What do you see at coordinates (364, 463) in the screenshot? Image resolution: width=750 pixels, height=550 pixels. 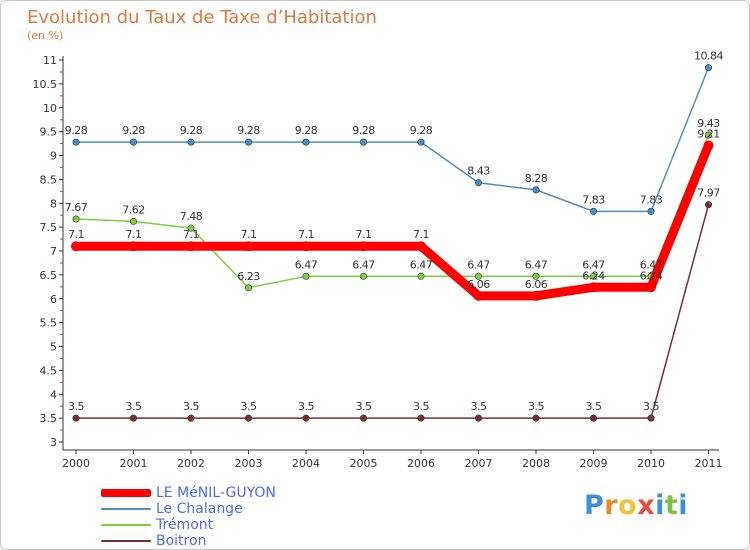 I see `x-tick-label: 2005` at bounding box center [364, 463].